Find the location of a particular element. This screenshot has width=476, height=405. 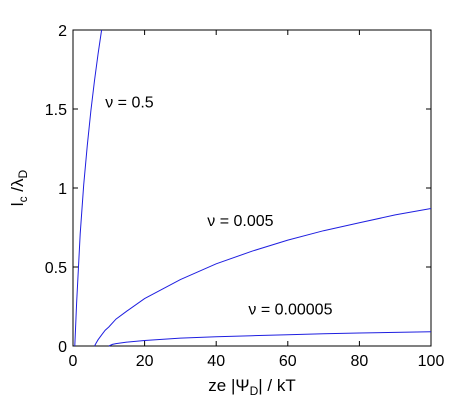

y-label-b: /λ is located at coordinates (17, 187).